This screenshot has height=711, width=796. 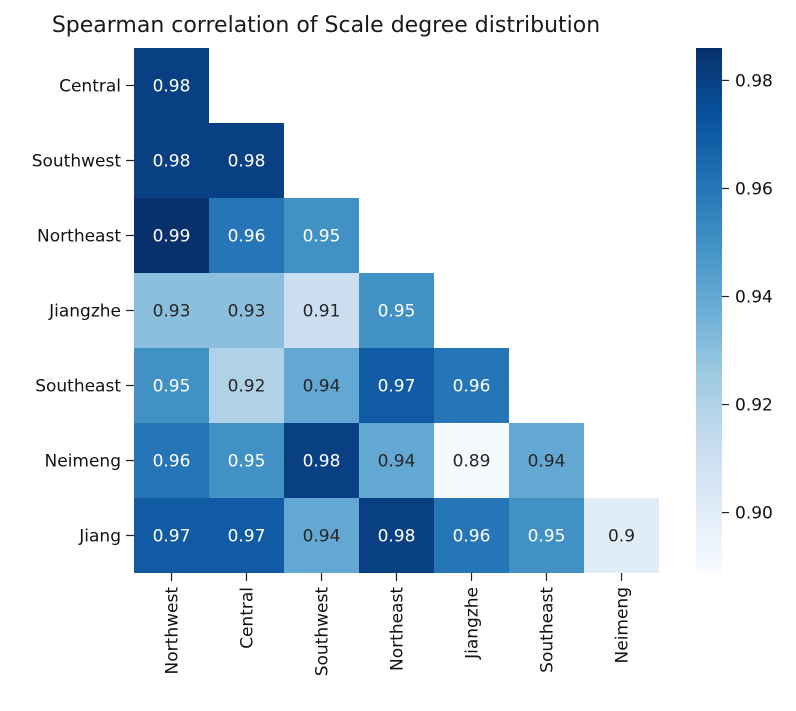 I want to click on row-label: Southwest, so click(x=77, y=162).